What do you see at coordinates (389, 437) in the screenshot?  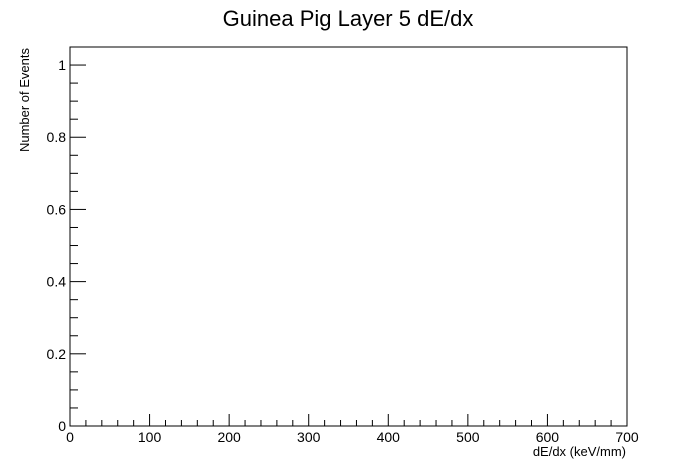 I see `x-tick-label: 400` at bounding box center [389, 437].